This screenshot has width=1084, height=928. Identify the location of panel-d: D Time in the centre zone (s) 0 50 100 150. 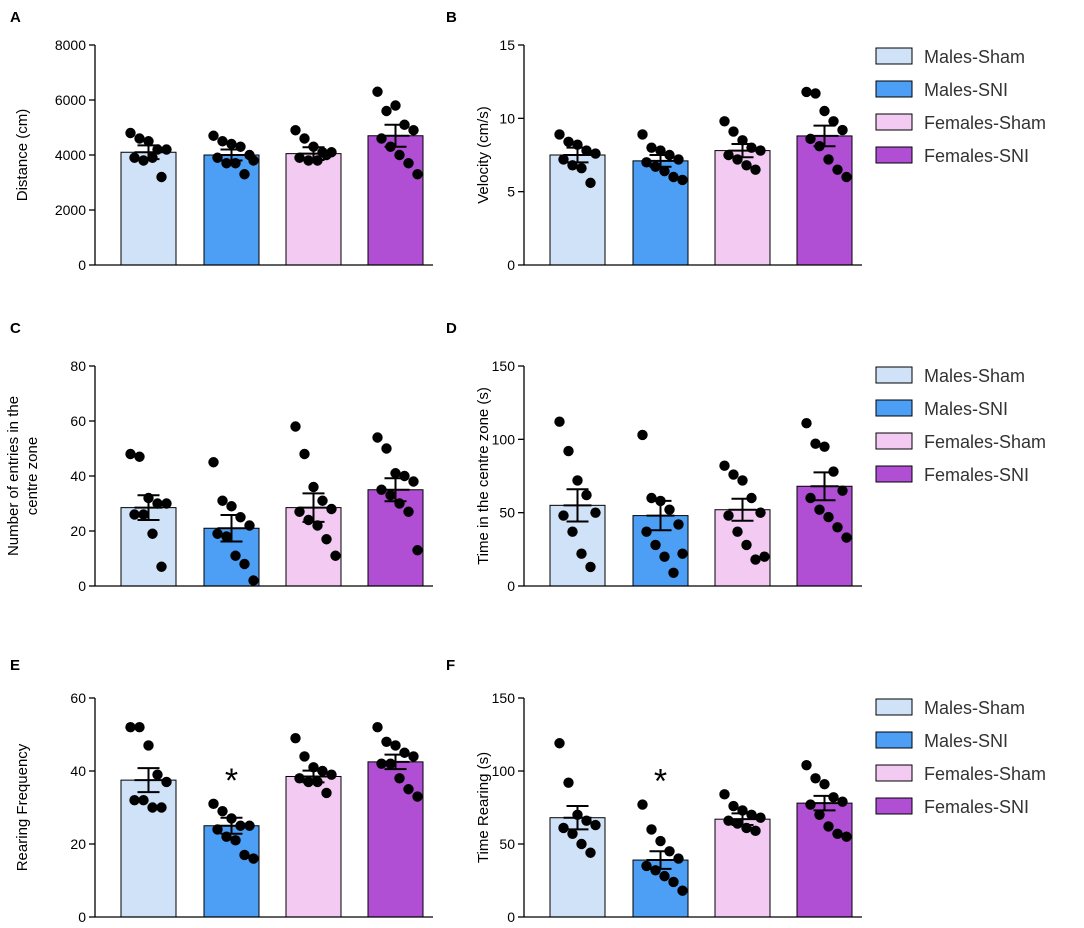
(654, 457).